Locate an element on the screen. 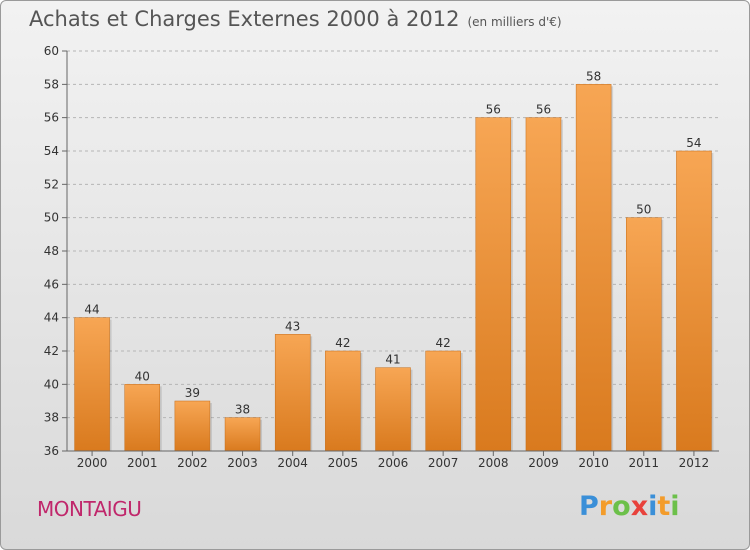 The height and width of the screenshot is (550, 750). x-tick-label: 2006 is located at coordinates (393, 463).